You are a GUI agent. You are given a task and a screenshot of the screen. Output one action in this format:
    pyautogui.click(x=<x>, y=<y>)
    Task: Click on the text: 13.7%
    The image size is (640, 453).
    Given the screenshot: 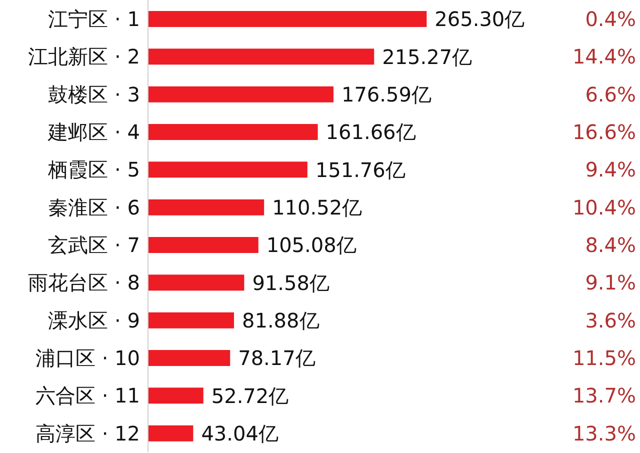 What is the action you would take?
    pyautogui.click(x=604, y=396)
    